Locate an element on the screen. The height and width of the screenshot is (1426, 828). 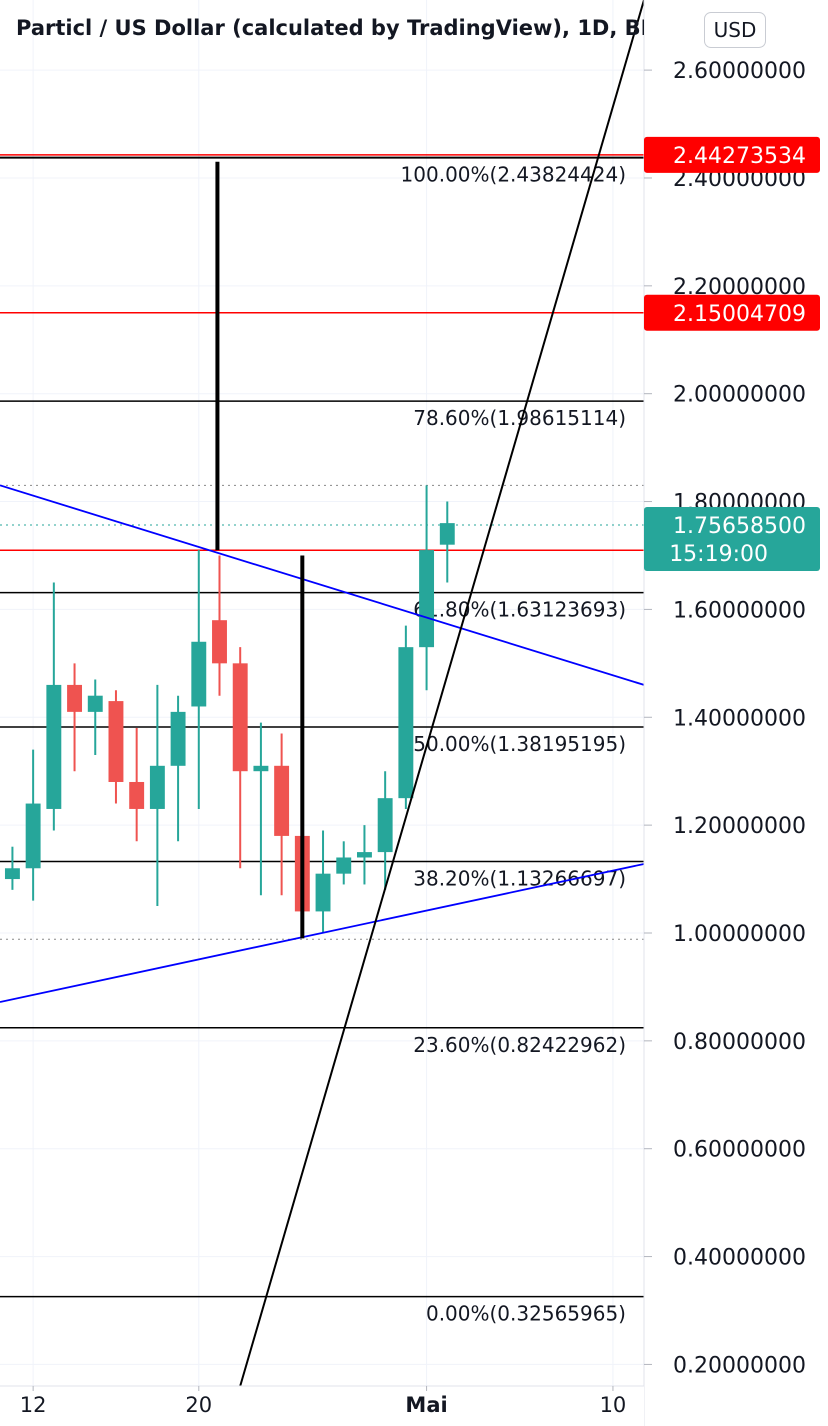
price-tick-label: 0.20000000 is located at coordinates (739, 1365).